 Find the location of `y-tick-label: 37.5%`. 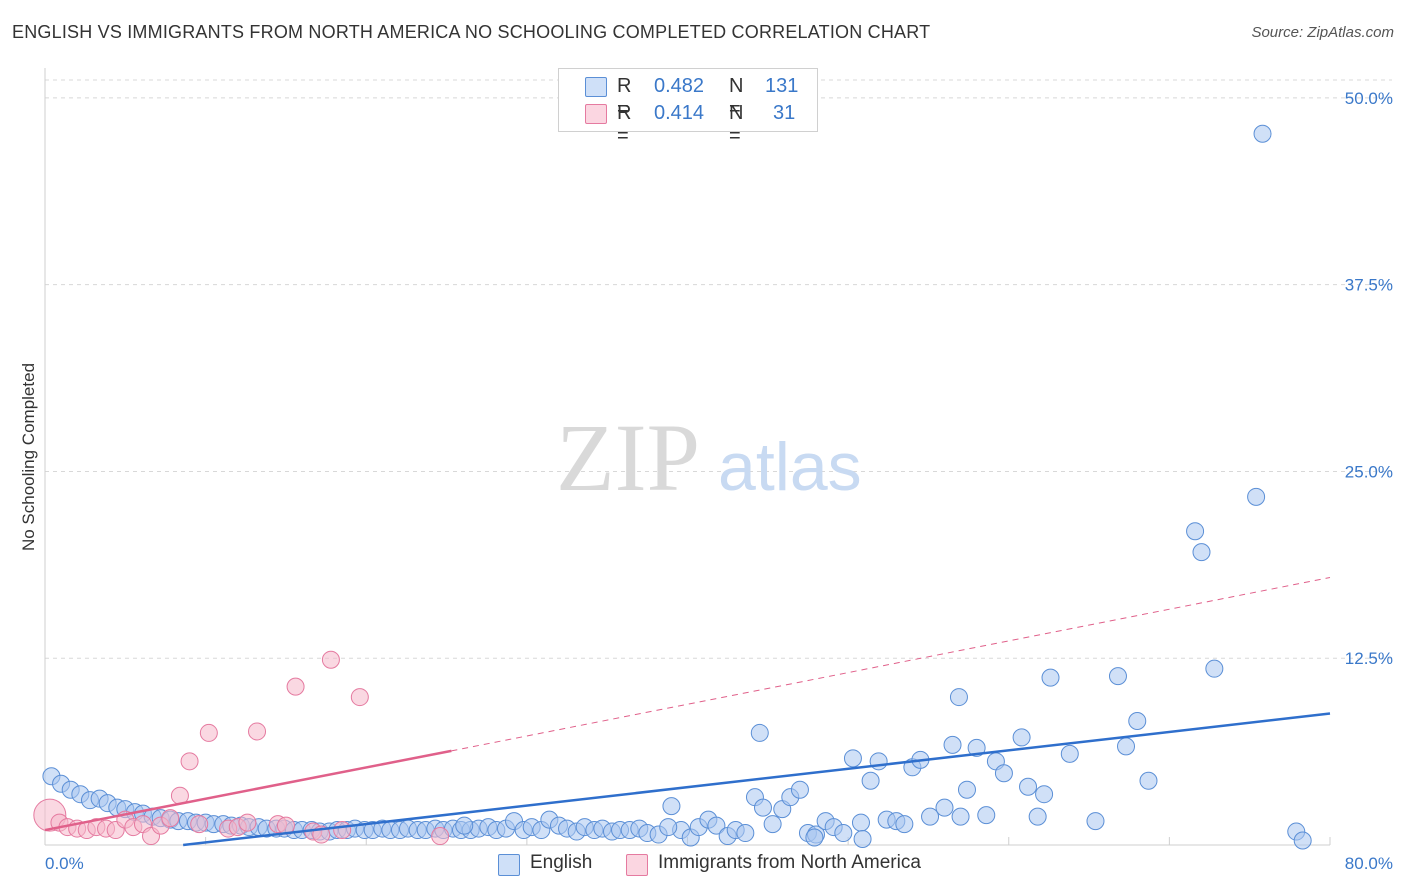

y-tick-label: 37.5% is located at coordinates (1369, 285).